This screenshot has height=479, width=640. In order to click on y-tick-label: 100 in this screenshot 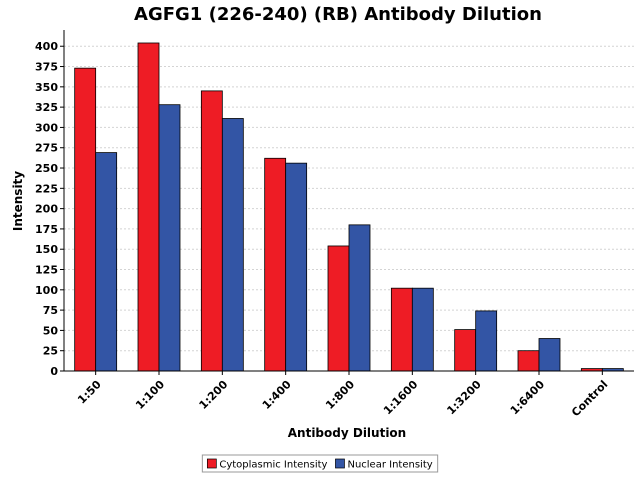, I will do `click(46, 290)`.